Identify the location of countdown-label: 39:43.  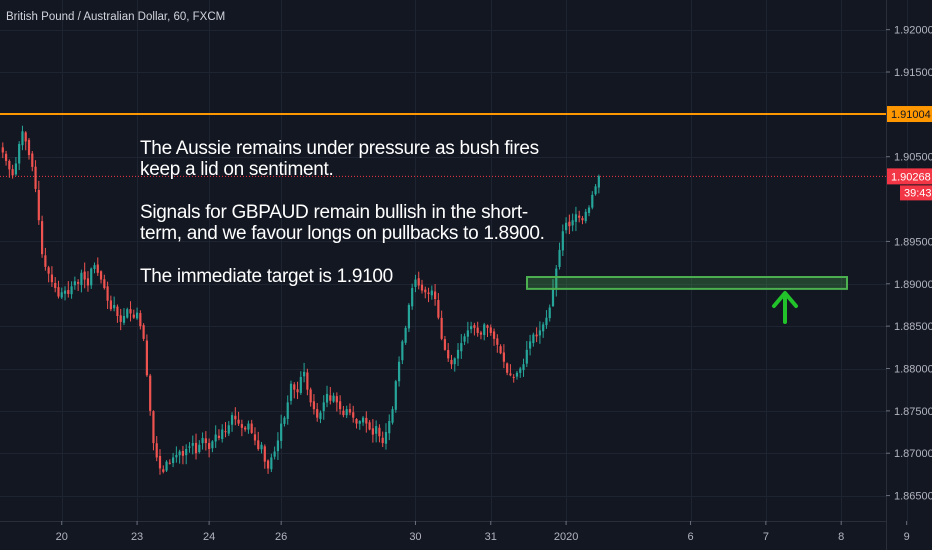
(918, 193).